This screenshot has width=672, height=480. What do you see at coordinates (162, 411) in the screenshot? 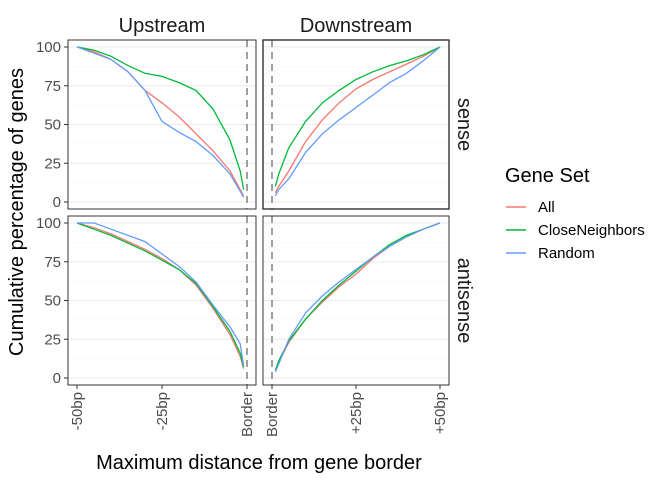
I see `x-tick-label: -25bp` at bounding box center [162, 411].